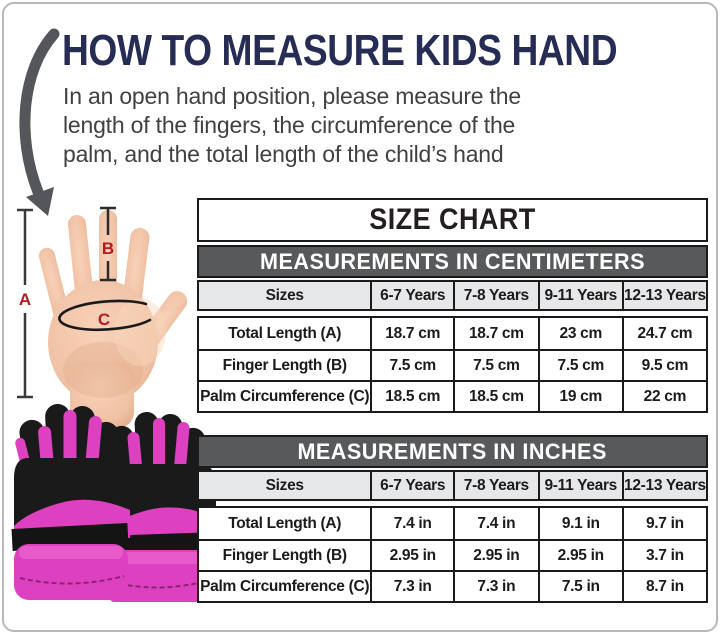 Image resolution: width=720 pixels, height=634 pixels. What do you see at coordinates (663, 364) in the screenshot?
I see `table-cell: 9.5 cm` at bounding box center [663, 364].